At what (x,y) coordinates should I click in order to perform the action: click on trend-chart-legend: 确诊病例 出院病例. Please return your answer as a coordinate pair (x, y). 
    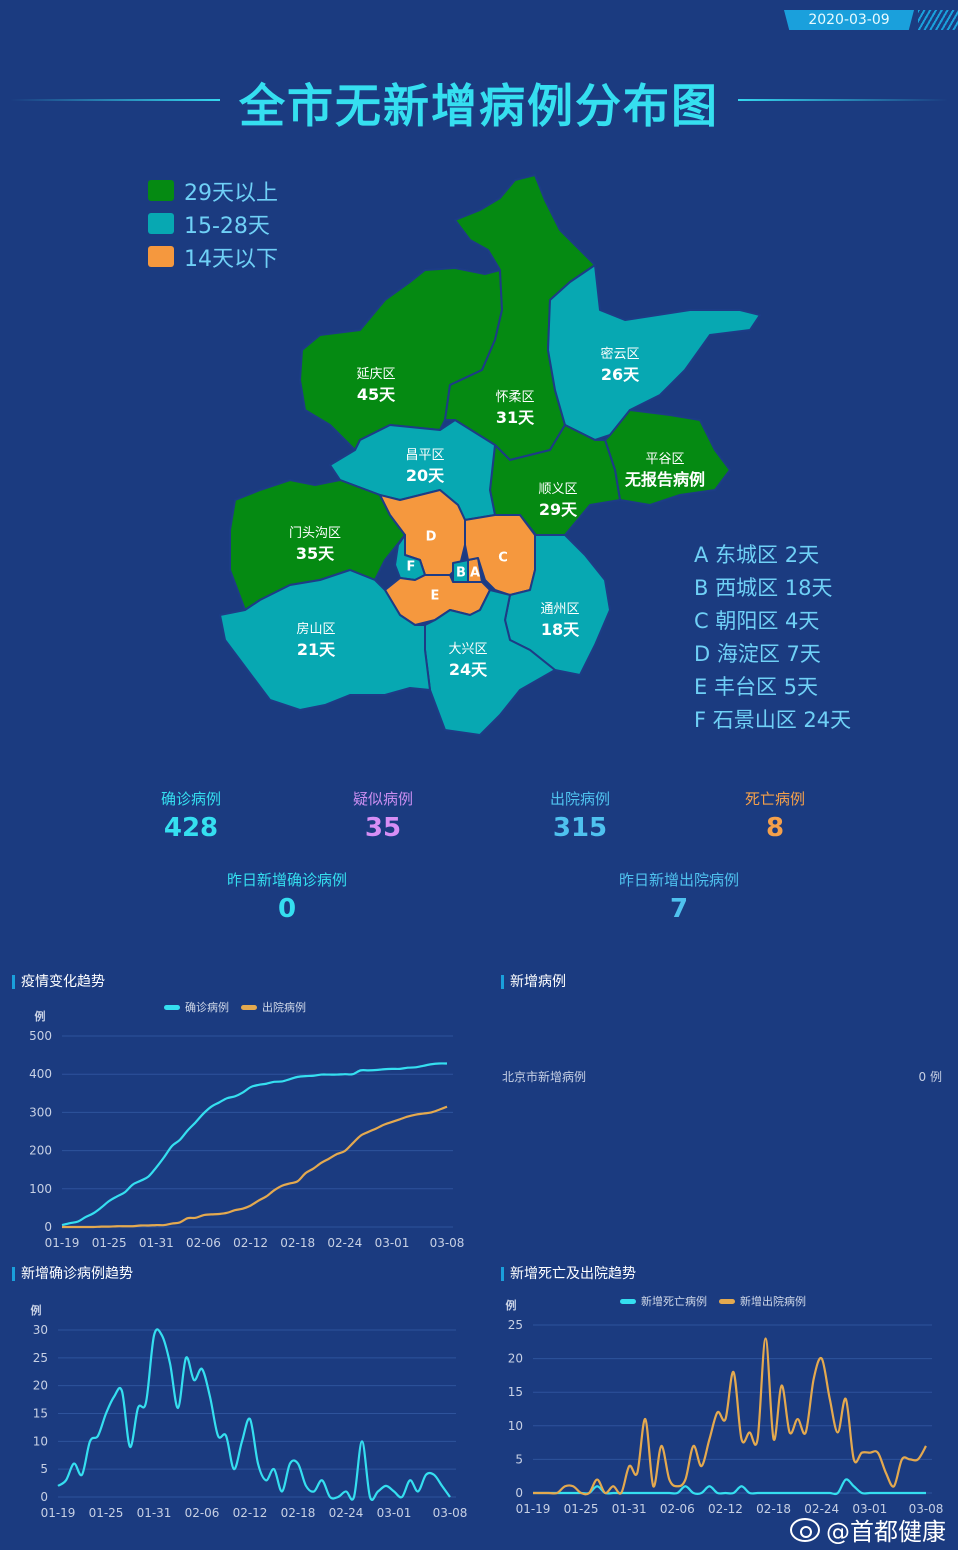
    Looking at the image, I should click on (229, 1007).